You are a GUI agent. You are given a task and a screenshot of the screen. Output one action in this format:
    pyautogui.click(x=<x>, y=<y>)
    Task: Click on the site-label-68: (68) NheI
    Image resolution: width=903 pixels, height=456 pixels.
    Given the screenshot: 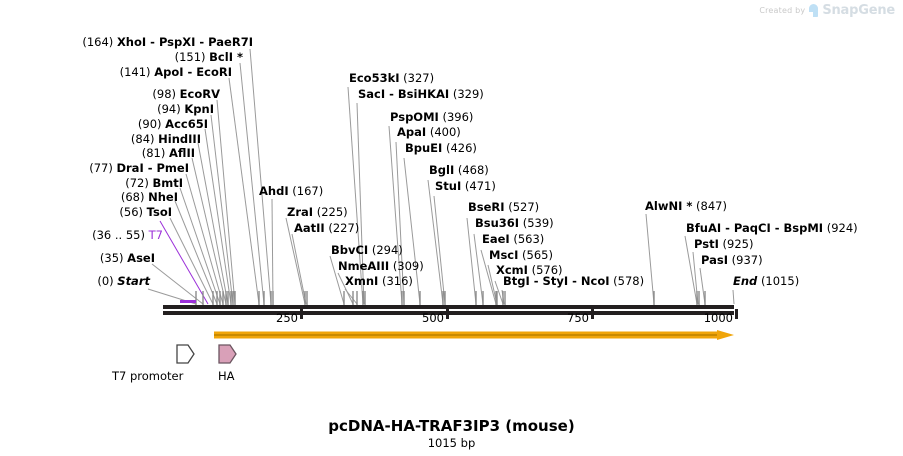 What is the action you would take?
    pyautogui.click(x=149, y=197)
    